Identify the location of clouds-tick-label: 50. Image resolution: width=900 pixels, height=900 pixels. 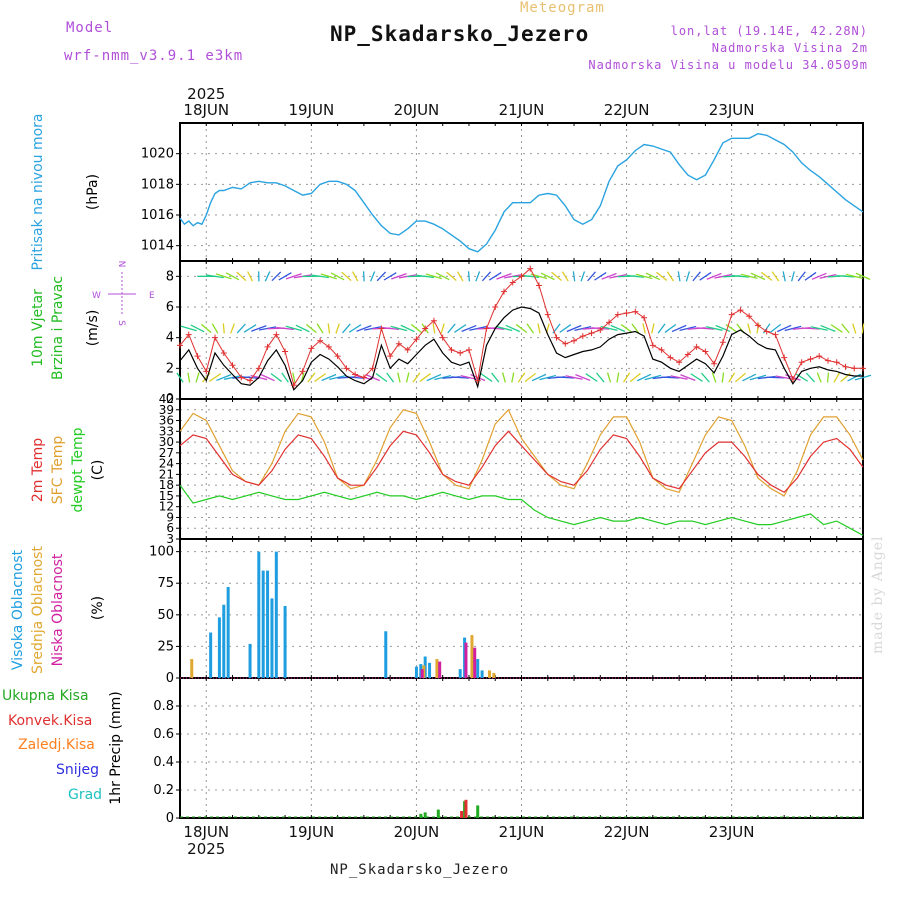
(165, 615).